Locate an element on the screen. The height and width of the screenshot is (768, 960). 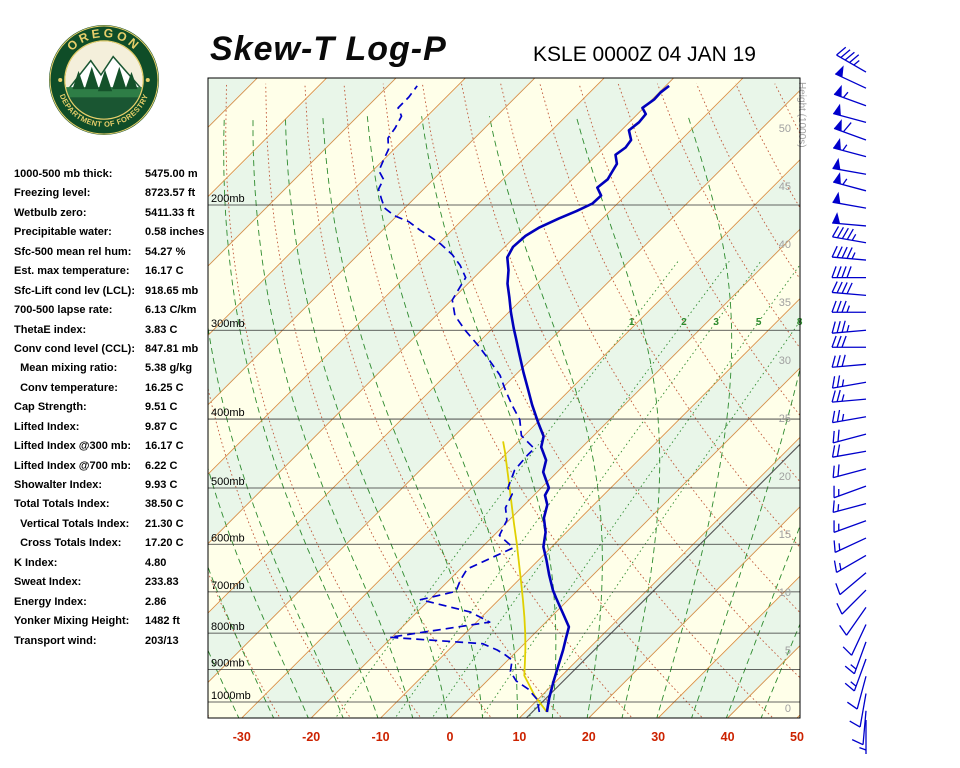
index-value: 0.58 inches is located at coordinates (175, 232).